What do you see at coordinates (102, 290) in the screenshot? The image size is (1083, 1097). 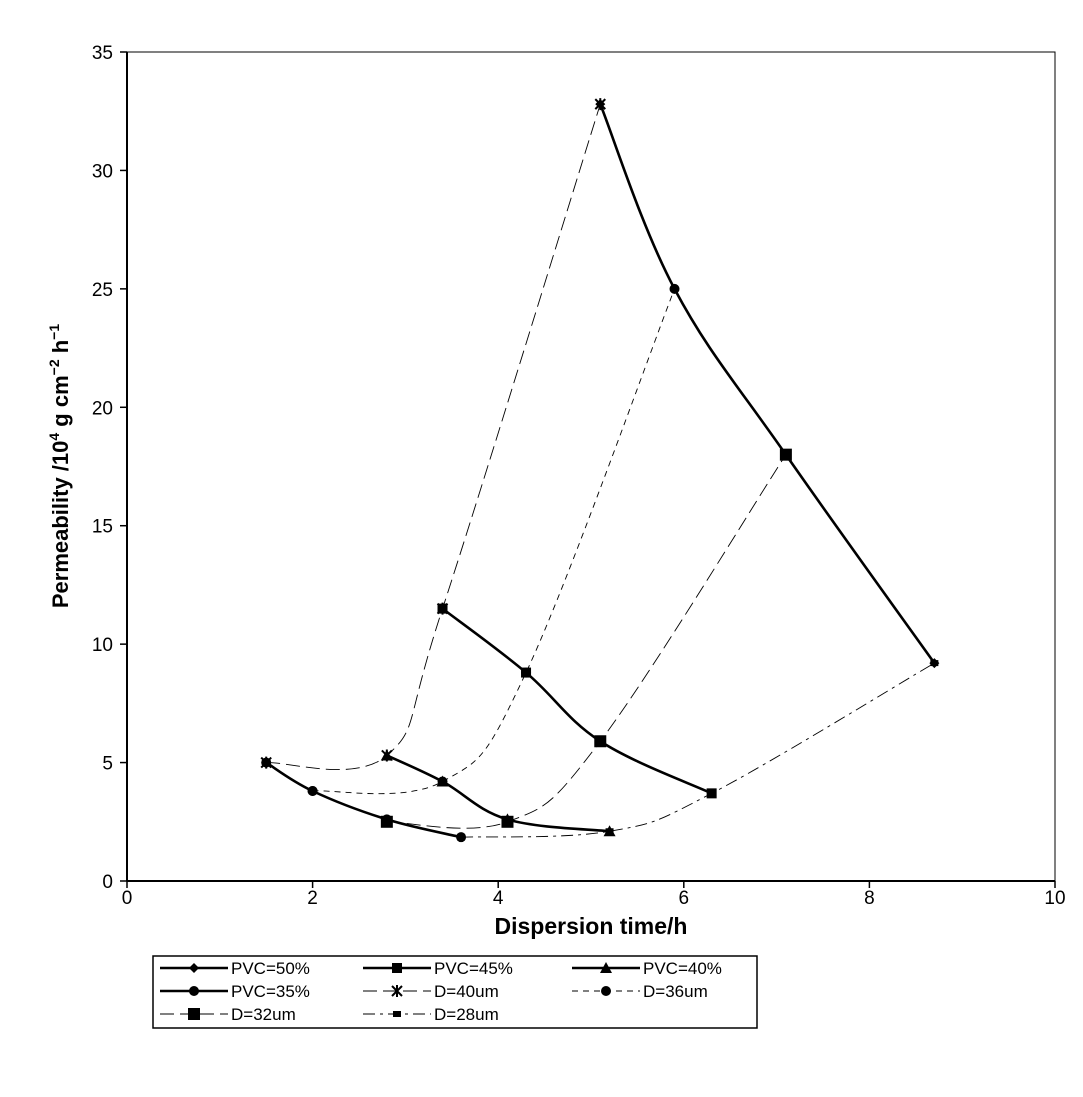 I see `y-tick-label: 25` at bounding box center [102, 290].